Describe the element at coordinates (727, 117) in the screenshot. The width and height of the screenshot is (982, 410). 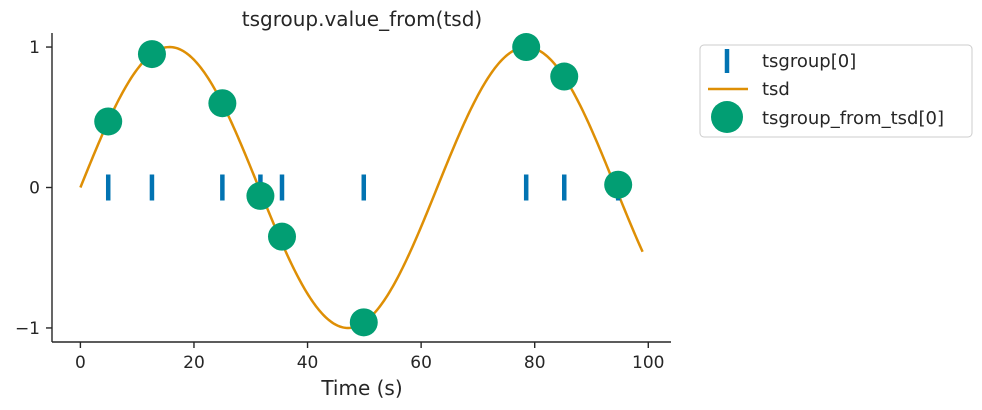
I see `legend-tsgroup-from-tsd-swatch` at that location.